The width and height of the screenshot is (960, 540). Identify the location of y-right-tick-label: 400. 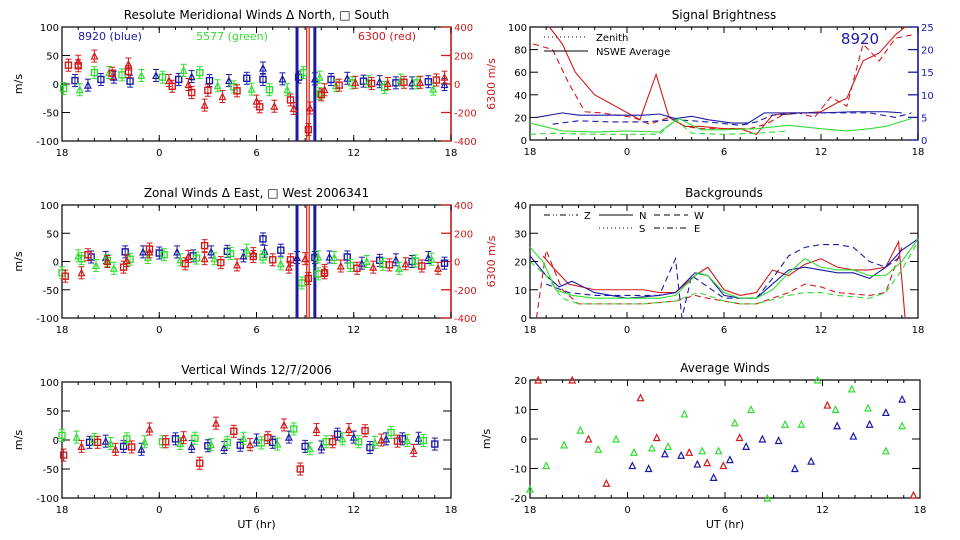
(463, 206).